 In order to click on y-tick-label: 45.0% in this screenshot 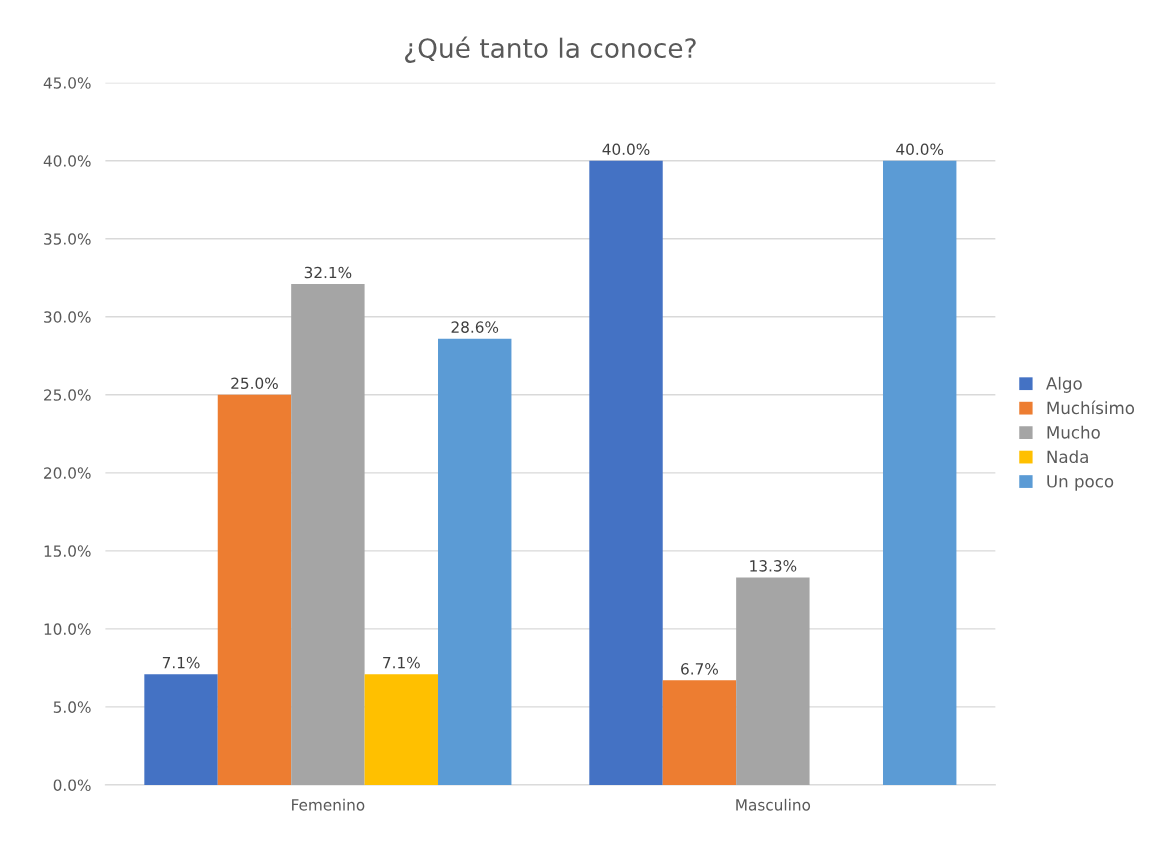, I will do `click(67, 83)`.